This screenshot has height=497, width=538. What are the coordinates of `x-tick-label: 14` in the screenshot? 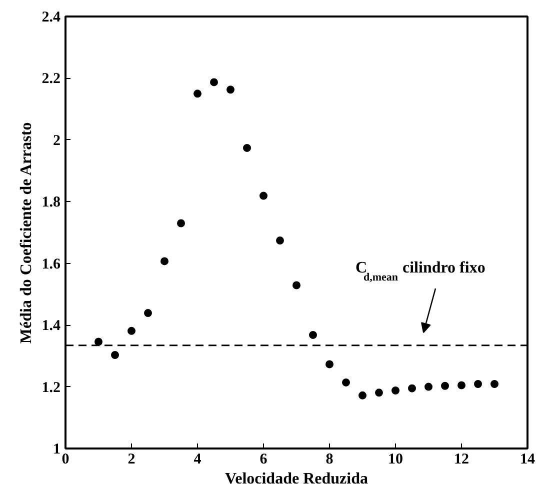 It's located at (528, 460).